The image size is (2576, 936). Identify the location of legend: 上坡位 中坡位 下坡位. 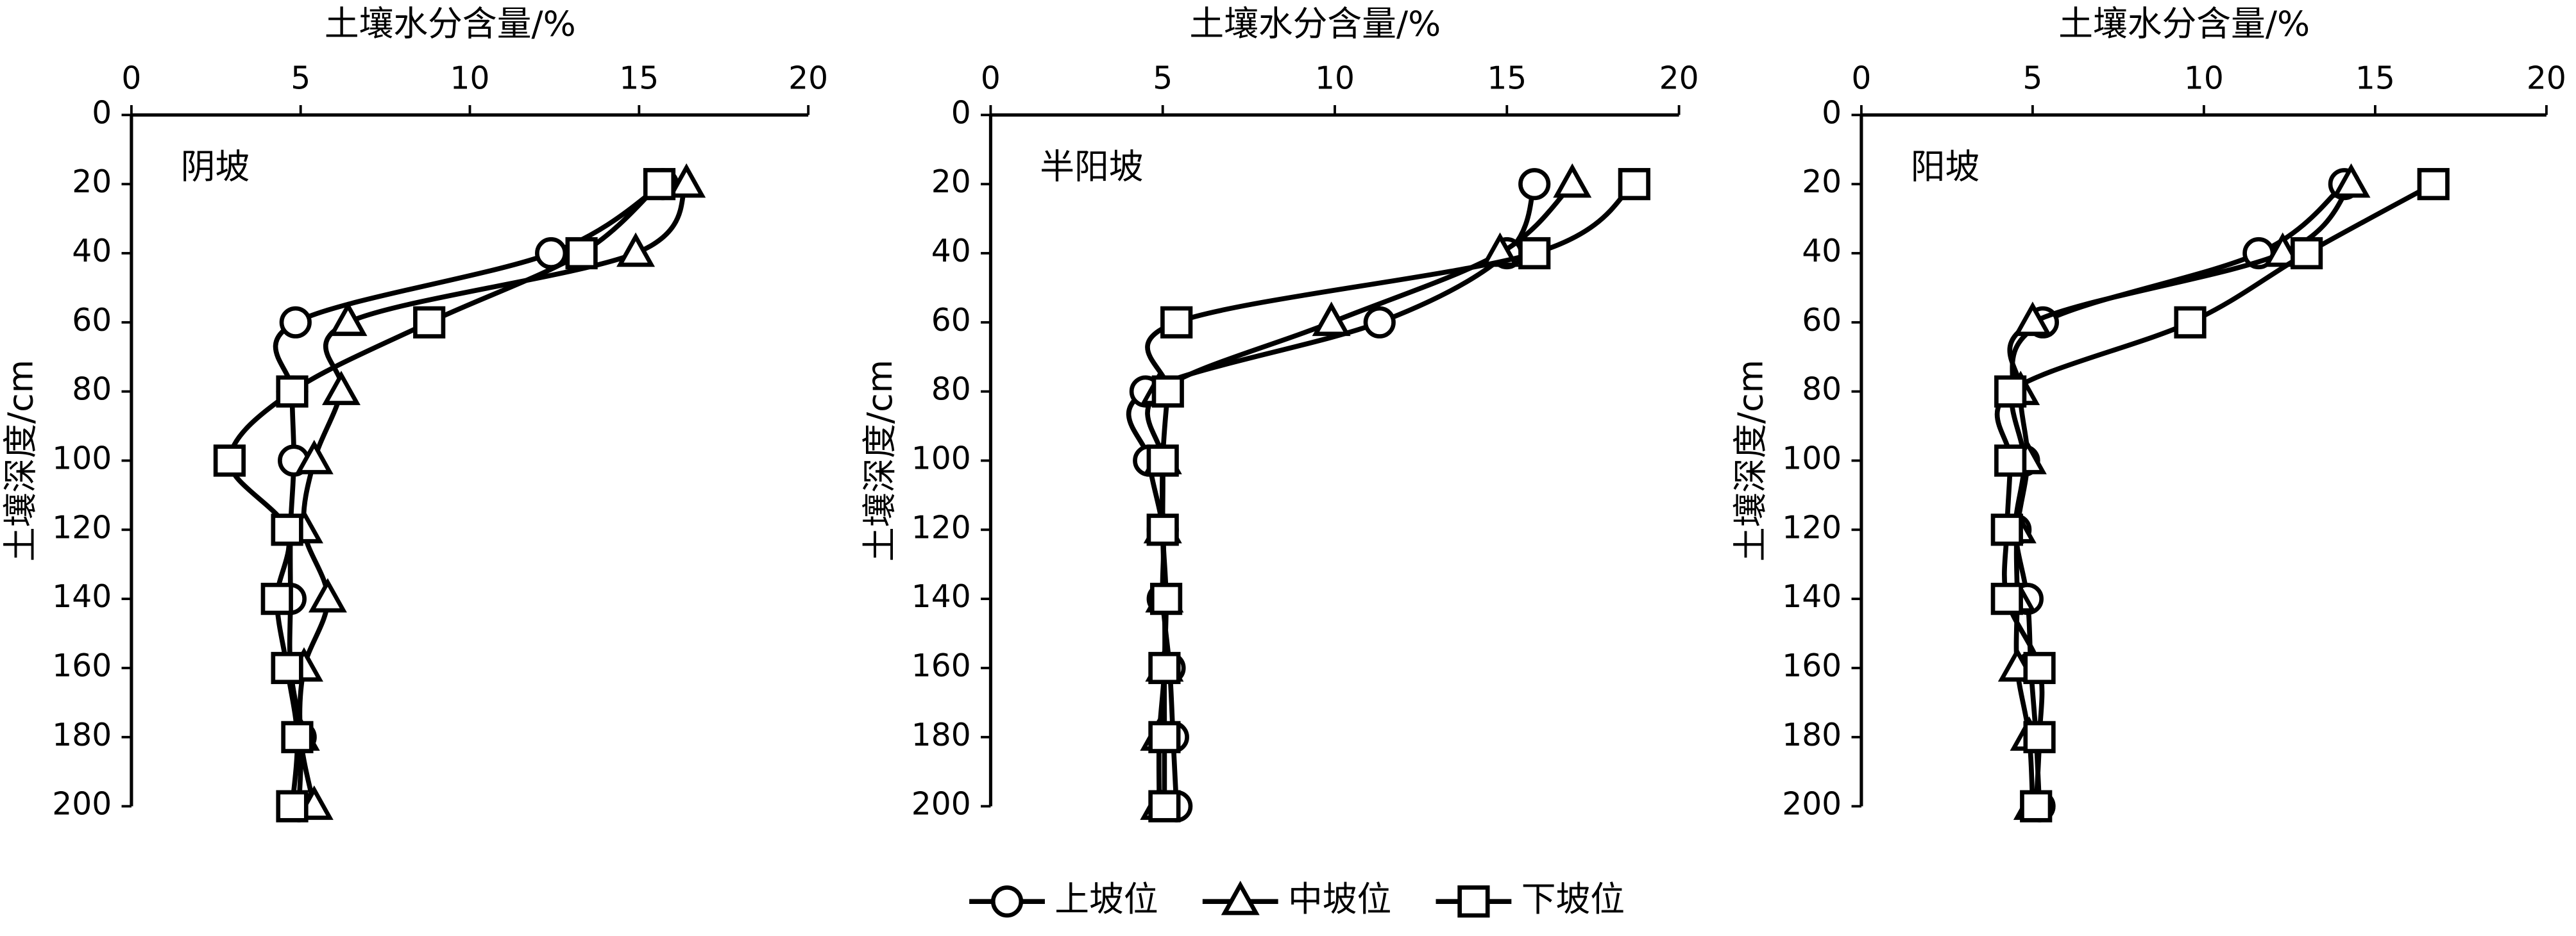
(1297, 899).